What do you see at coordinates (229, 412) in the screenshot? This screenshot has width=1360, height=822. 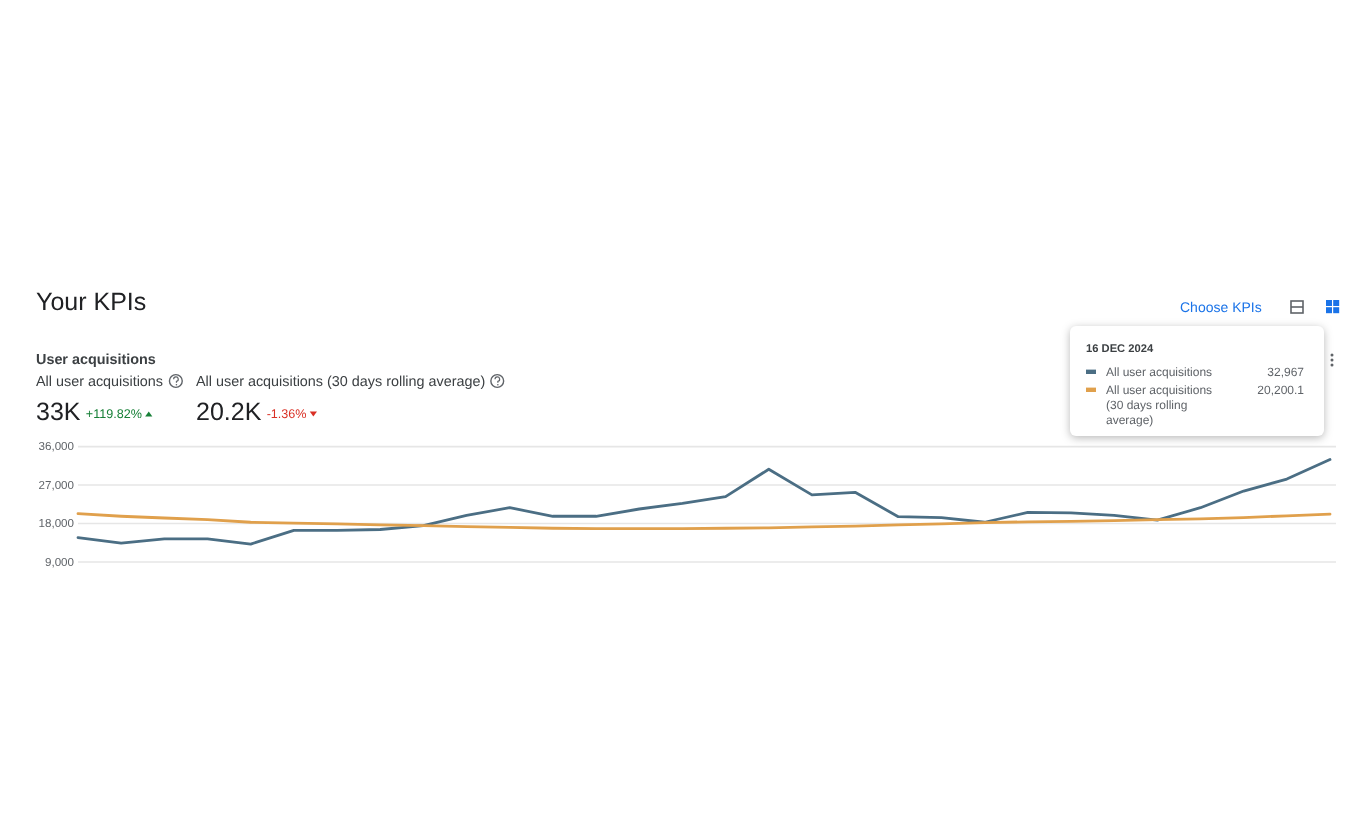 I see `text: 20.2K` at bounding box center [229, 412].